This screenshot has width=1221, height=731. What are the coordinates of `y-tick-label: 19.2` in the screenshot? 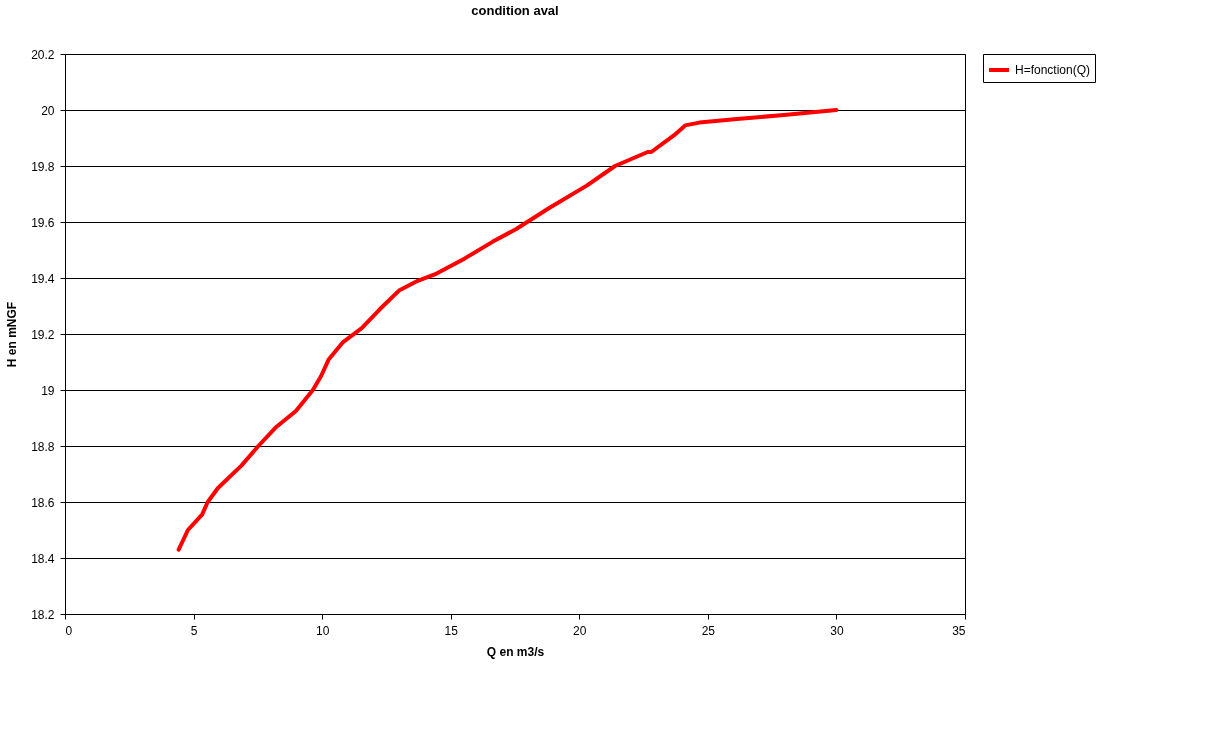 It's located at (43, 334).